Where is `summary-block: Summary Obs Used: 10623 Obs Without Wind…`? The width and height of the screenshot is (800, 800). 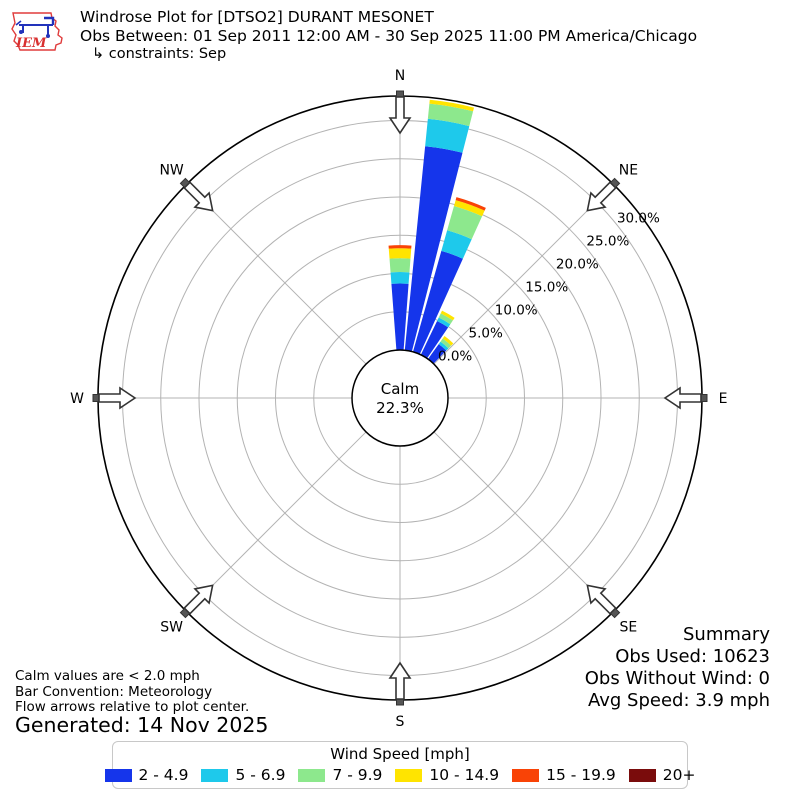 summary-block: Summary Obs Used: 10623 Obs Without Wind… is located at coordinates (677, 668).